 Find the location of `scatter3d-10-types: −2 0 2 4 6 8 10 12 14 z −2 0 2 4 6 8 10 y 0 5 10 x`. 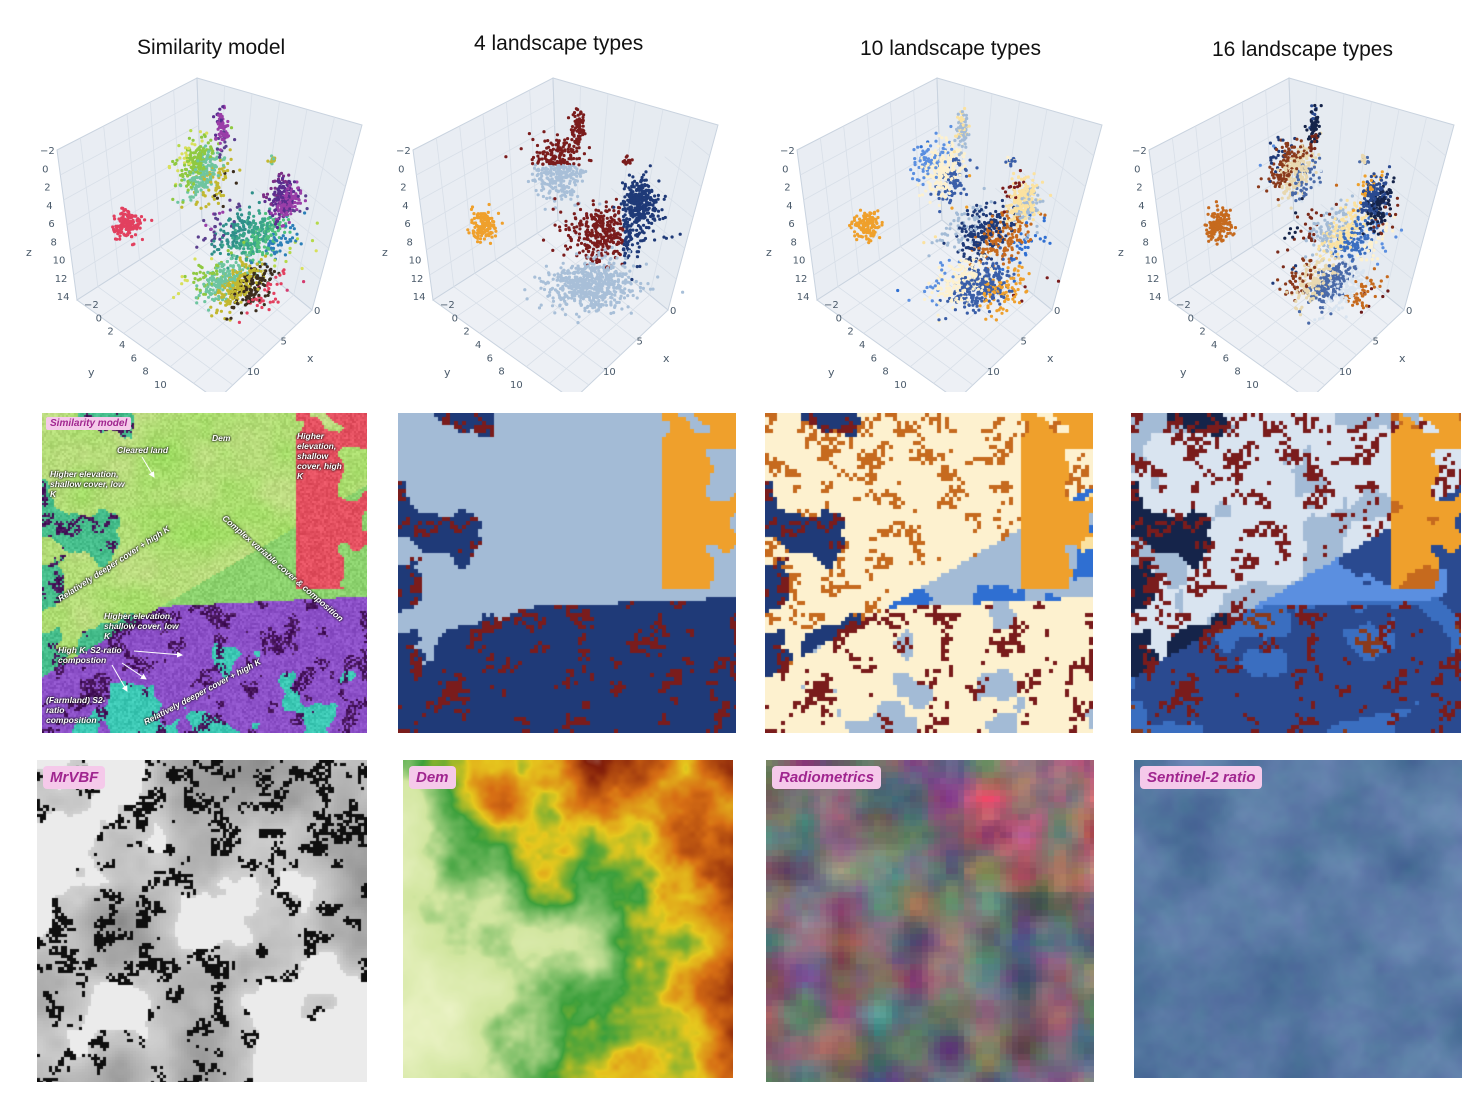

scatter3d-10-types: −2 0 2 4 6 8 10 12 14 z −2 0 2 4 6 8 10 y 0 5 10 x is located at coordinates (937, 231).